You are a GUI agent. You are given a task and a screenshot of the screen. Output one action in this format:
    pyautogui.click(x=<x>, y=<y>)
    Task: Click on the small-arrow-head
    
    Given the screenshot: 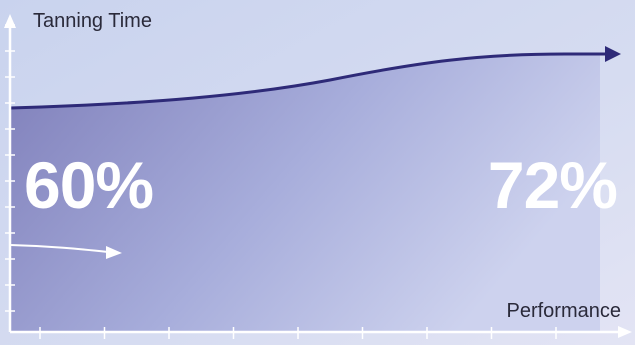 What is the action you would take?
    pyautogui.click(x=114, y=252)
    